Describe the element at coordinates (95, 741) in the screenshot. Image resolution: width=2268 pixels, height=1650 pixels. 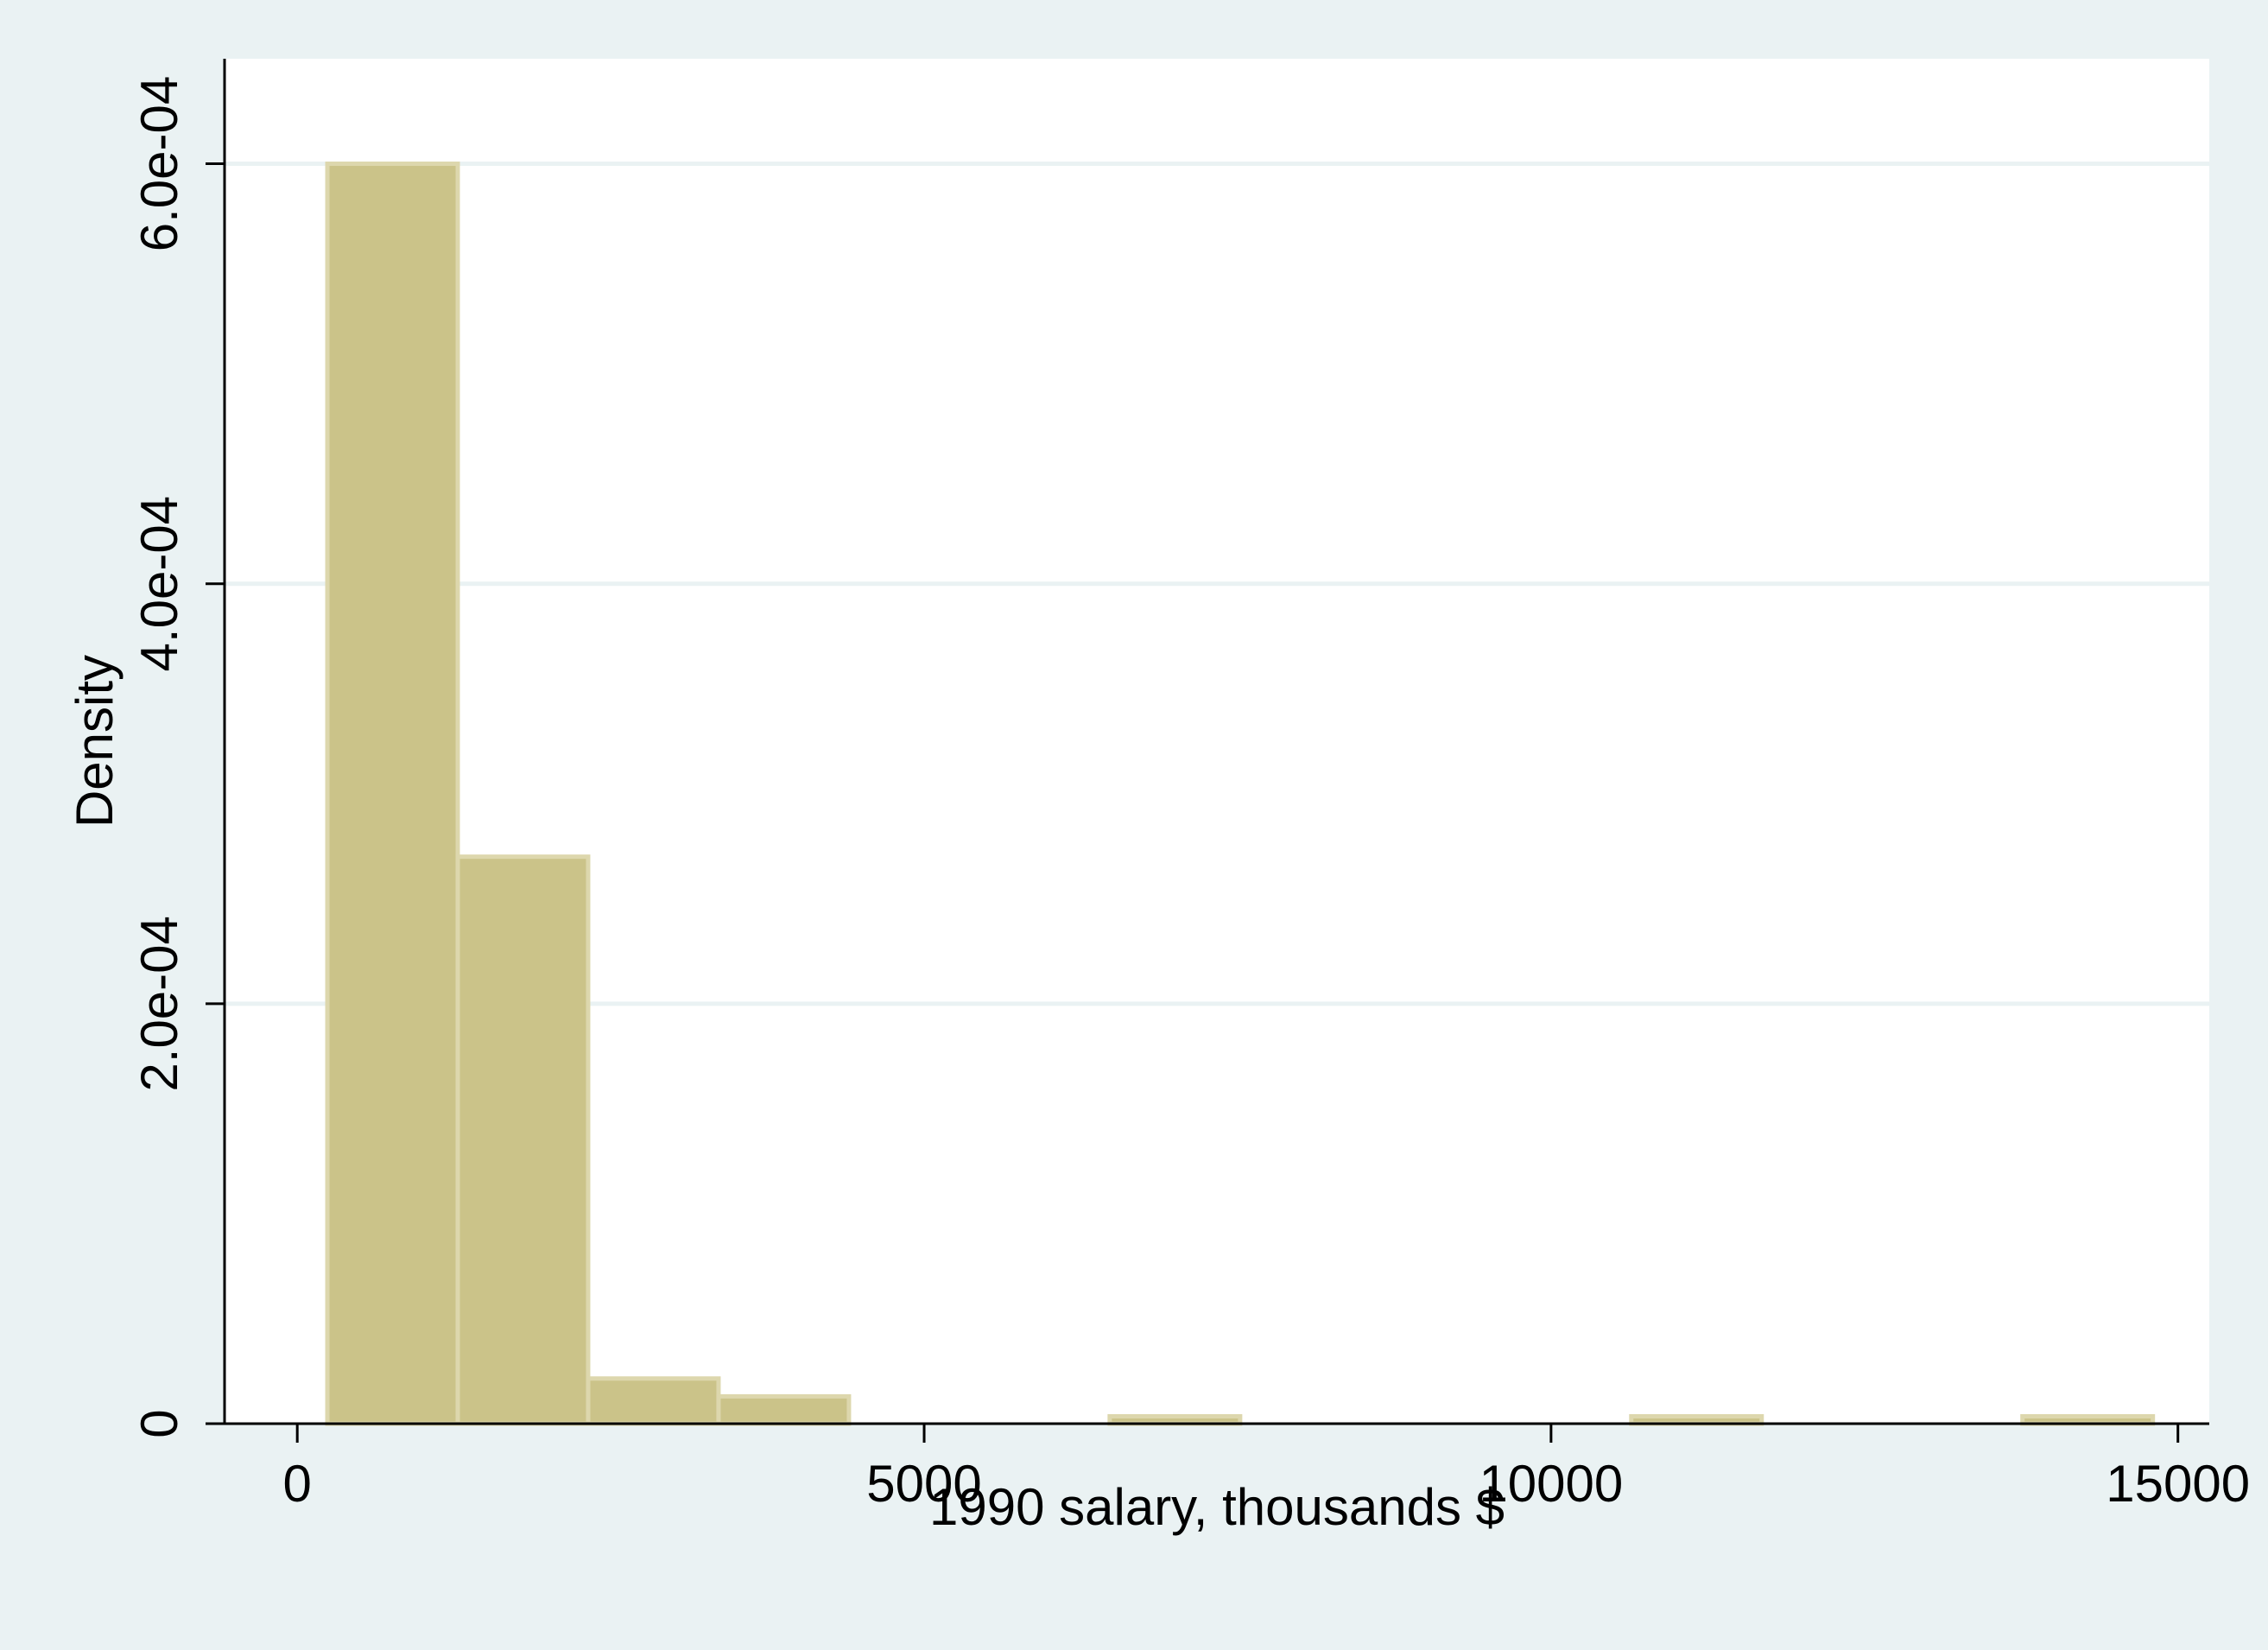
I see `y-axis-title: Density` at that location.